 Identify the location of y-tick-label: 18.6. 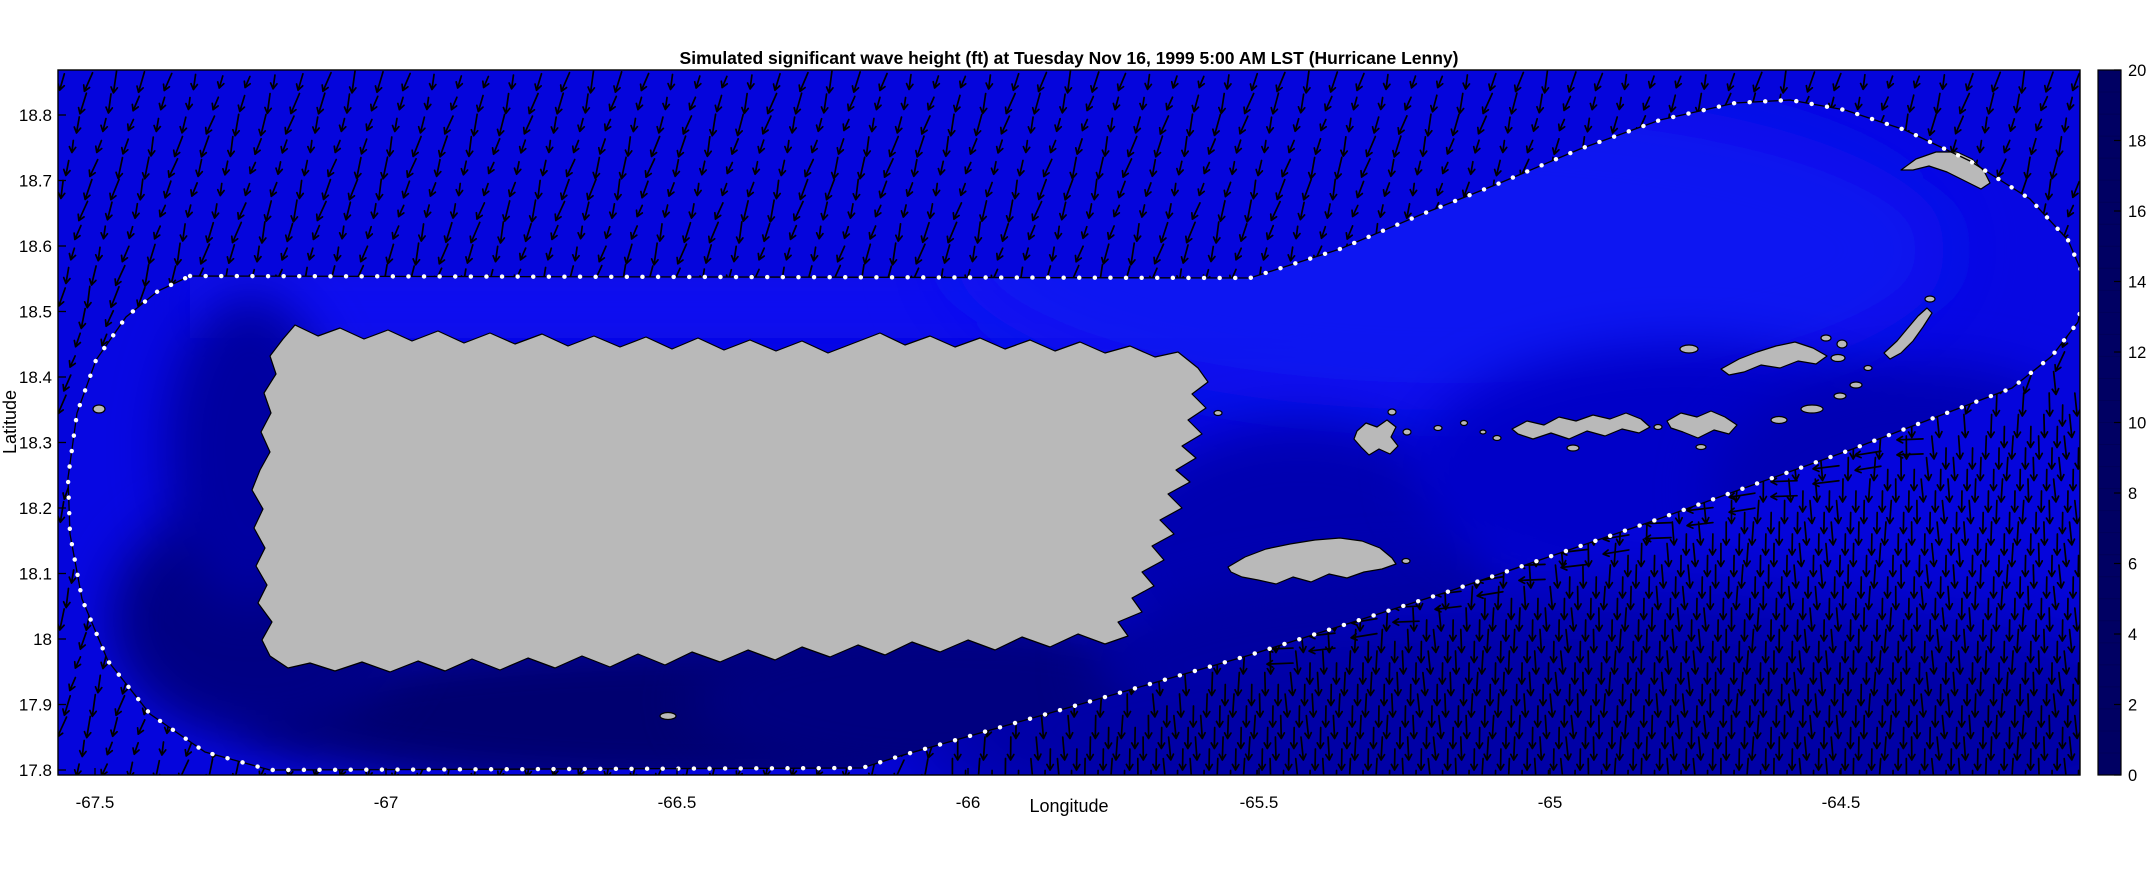
(35, 246).